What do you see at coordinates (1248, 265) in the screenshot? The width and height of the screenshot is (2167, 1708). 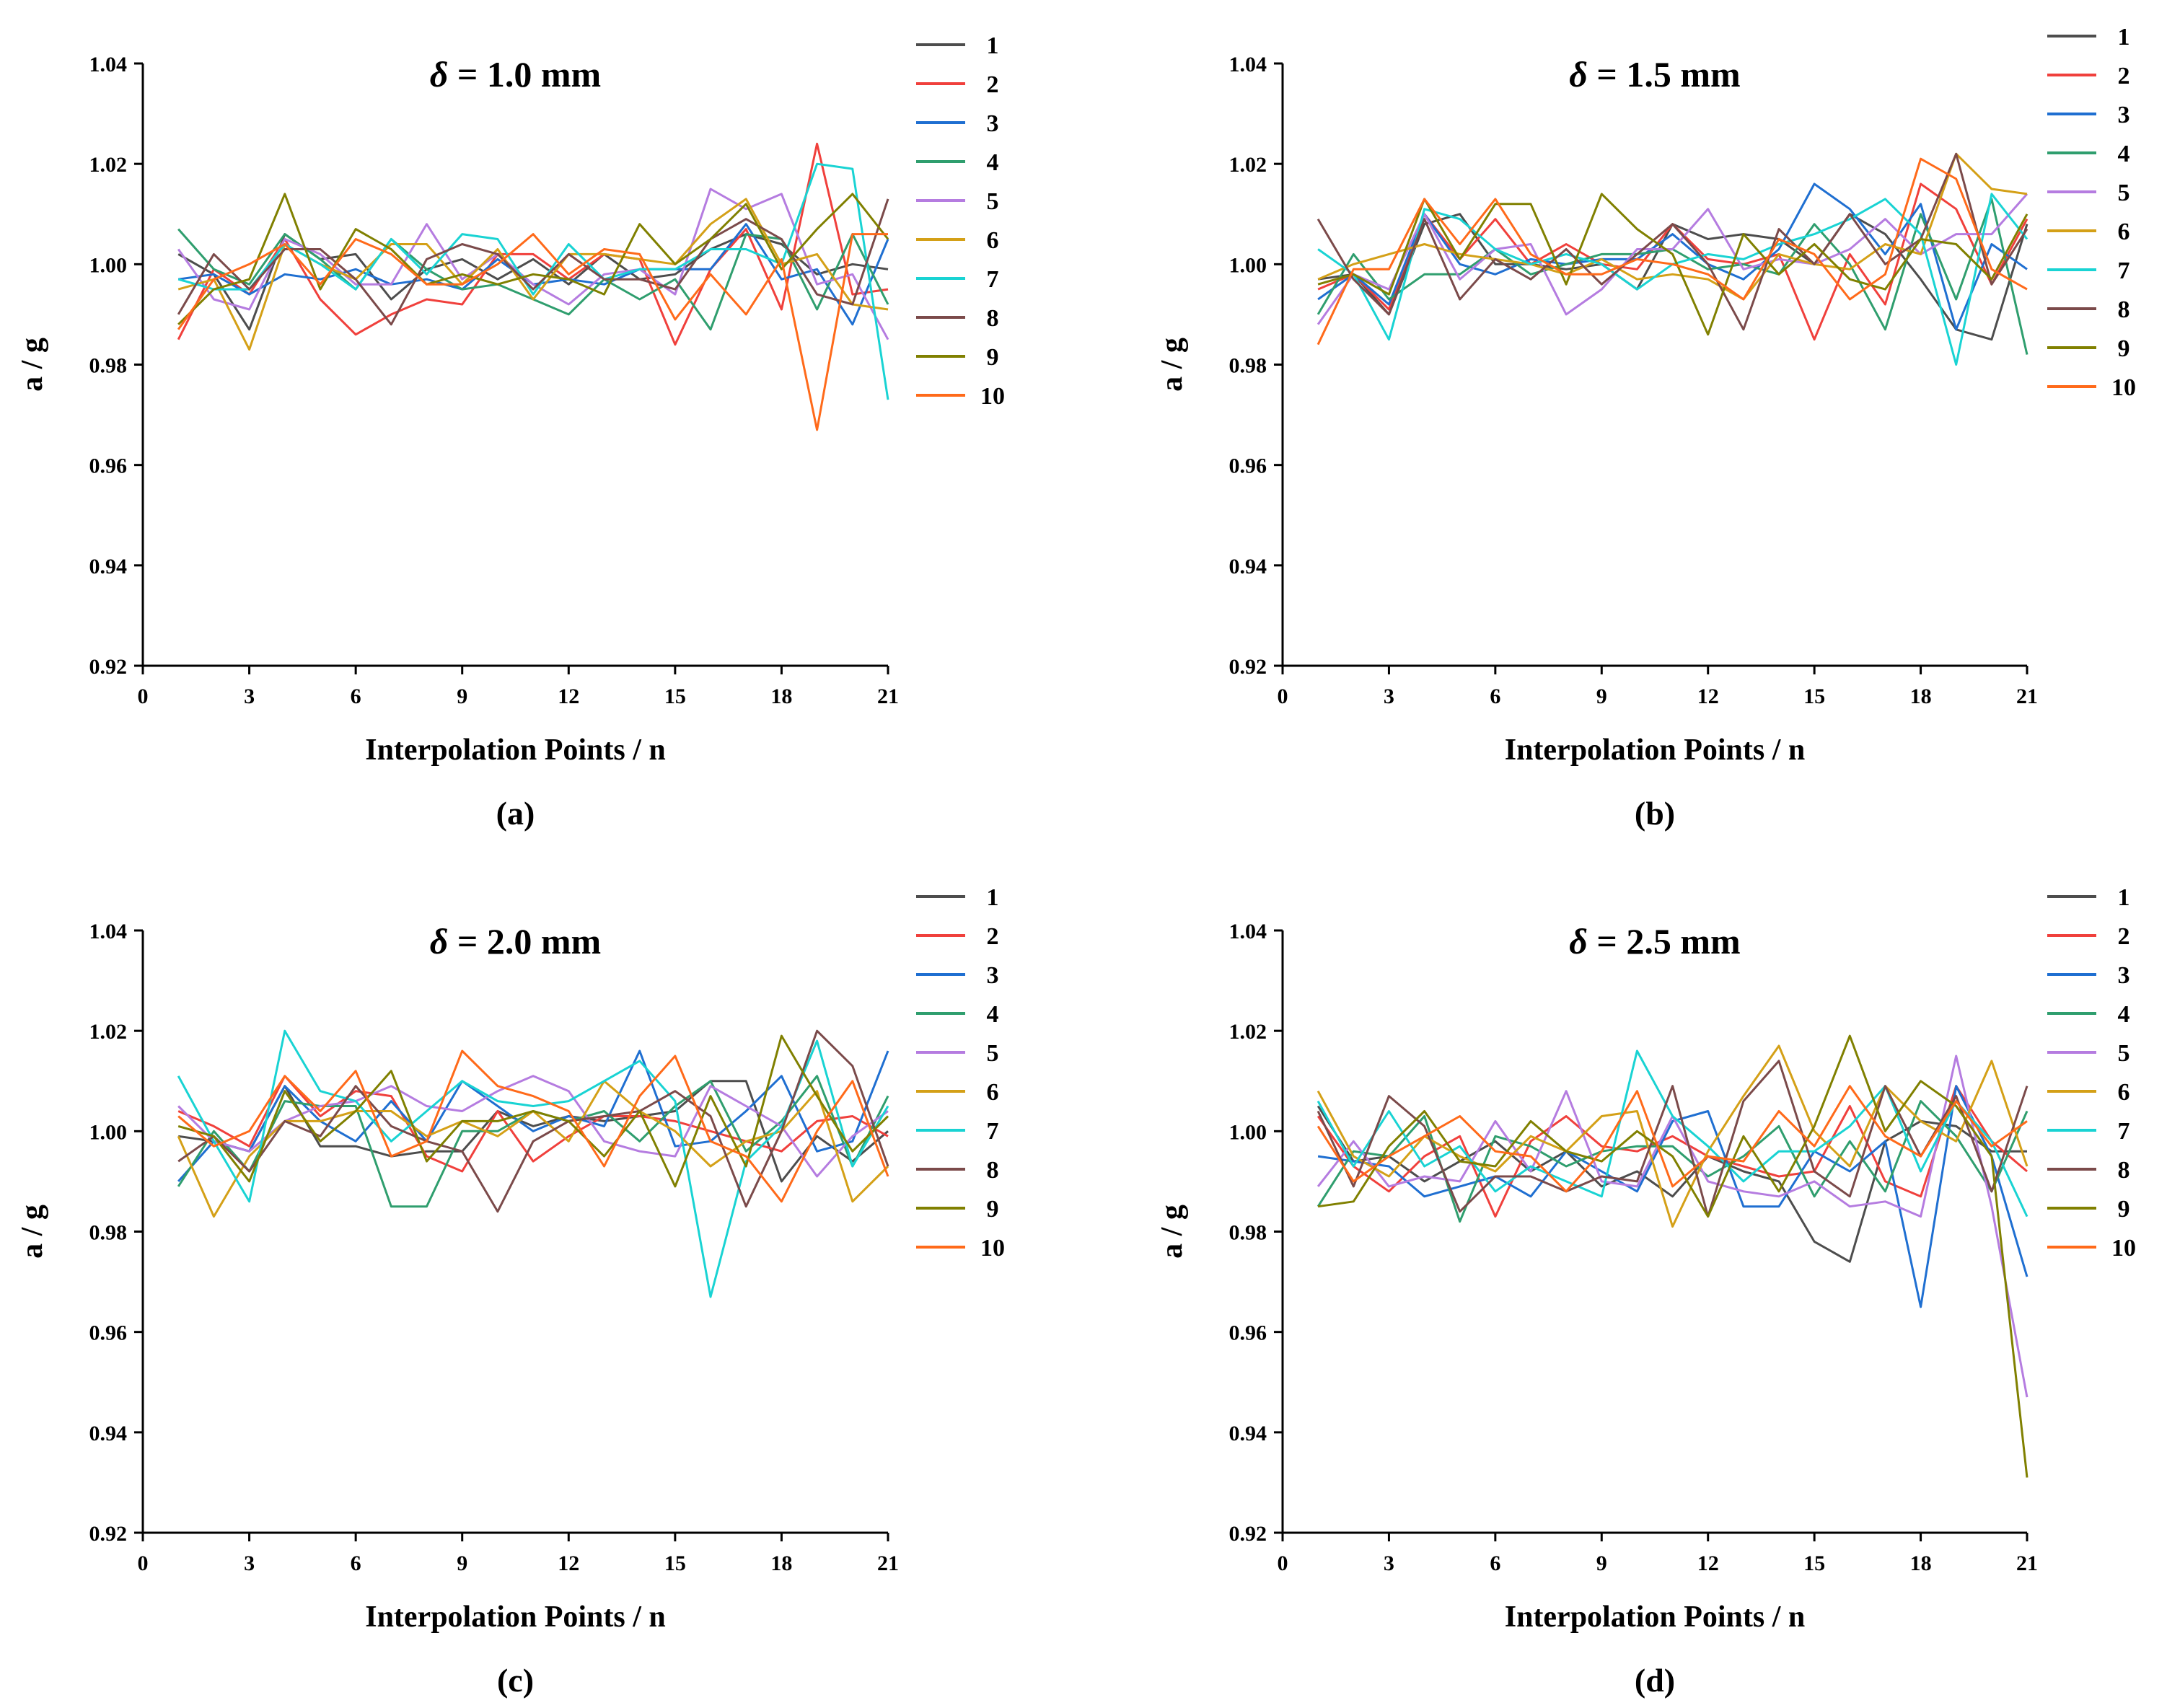 I see `y-tick-label: 1.00` at bounding box center [1248, 265].